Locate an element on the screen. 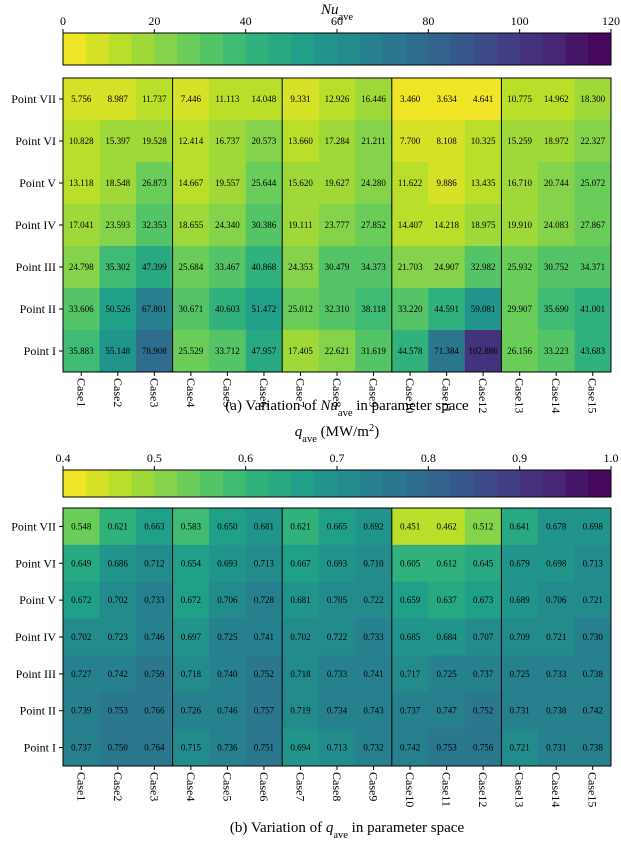 Image resolution: width=621 pixels, height=843 pixels. cell-label: 30.386 is located at coordinates (264, 225).